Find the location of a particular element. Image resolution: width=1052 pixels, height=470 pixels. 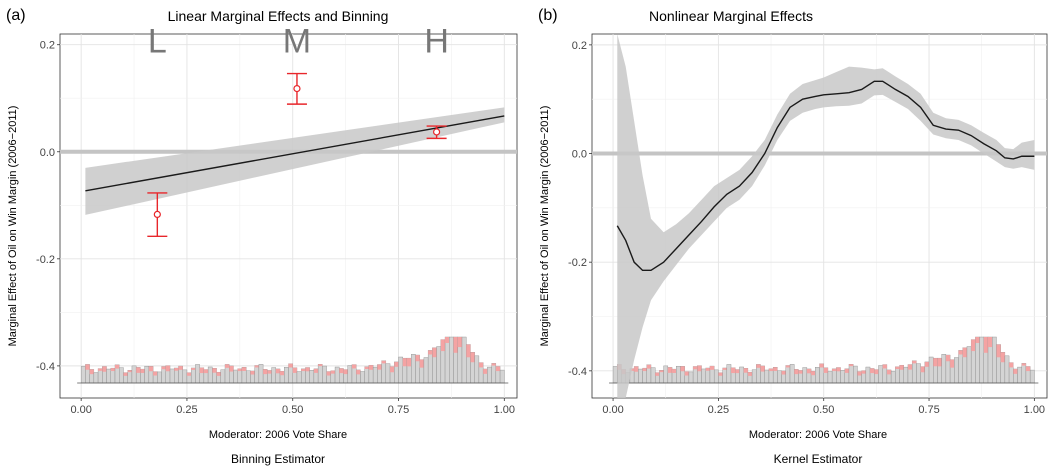

x-tick-label: 0.25 is located at coordinates (186, 410).